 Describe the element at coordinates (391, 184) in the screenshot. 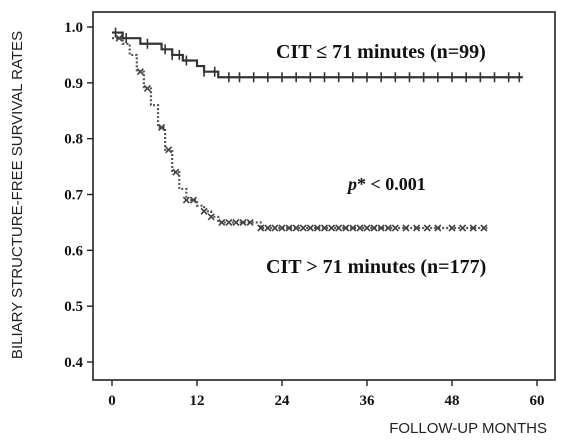

I see `p-value-text: * < 0.001` at that location.